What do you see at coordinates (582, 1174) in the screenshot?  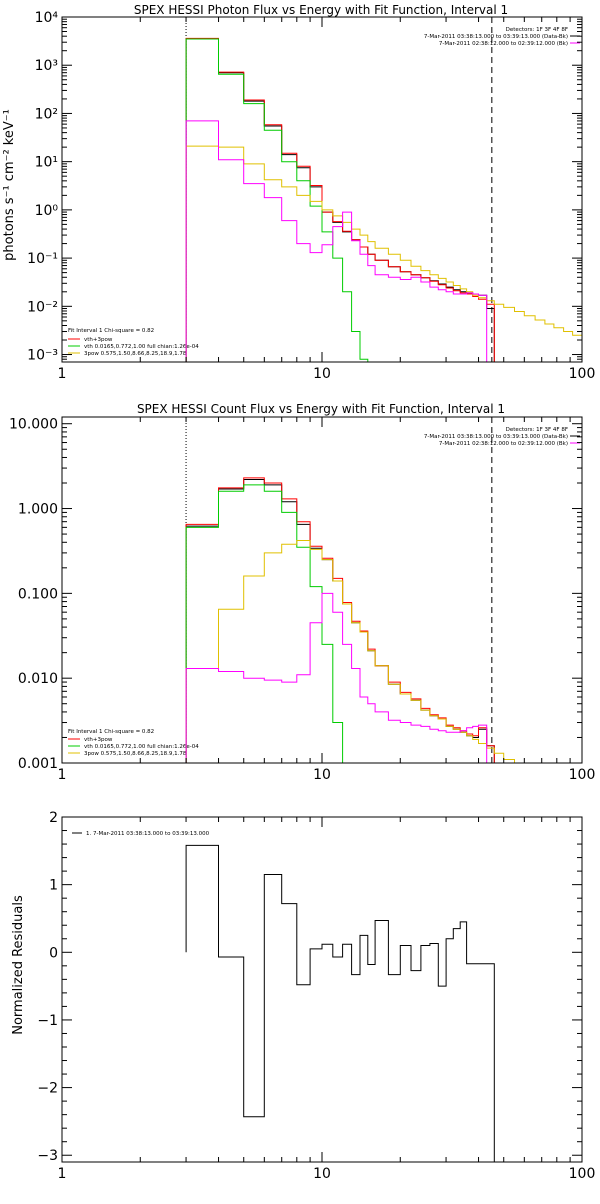 I see `residuals-x-tick-label: 100` at bounding box center [582, 1174].